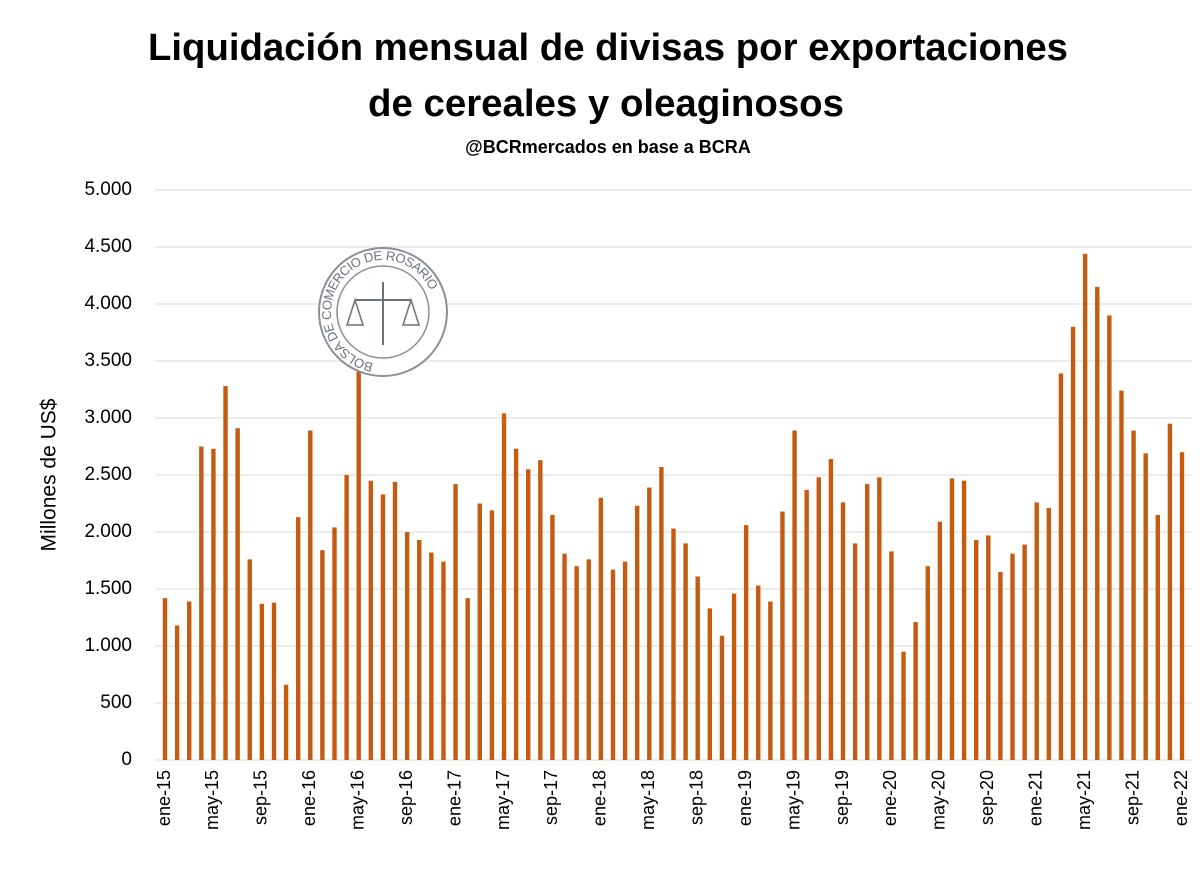 The image size is (1200, 870). I want to click on y-tick-label: 4.500, so click(108, 246).